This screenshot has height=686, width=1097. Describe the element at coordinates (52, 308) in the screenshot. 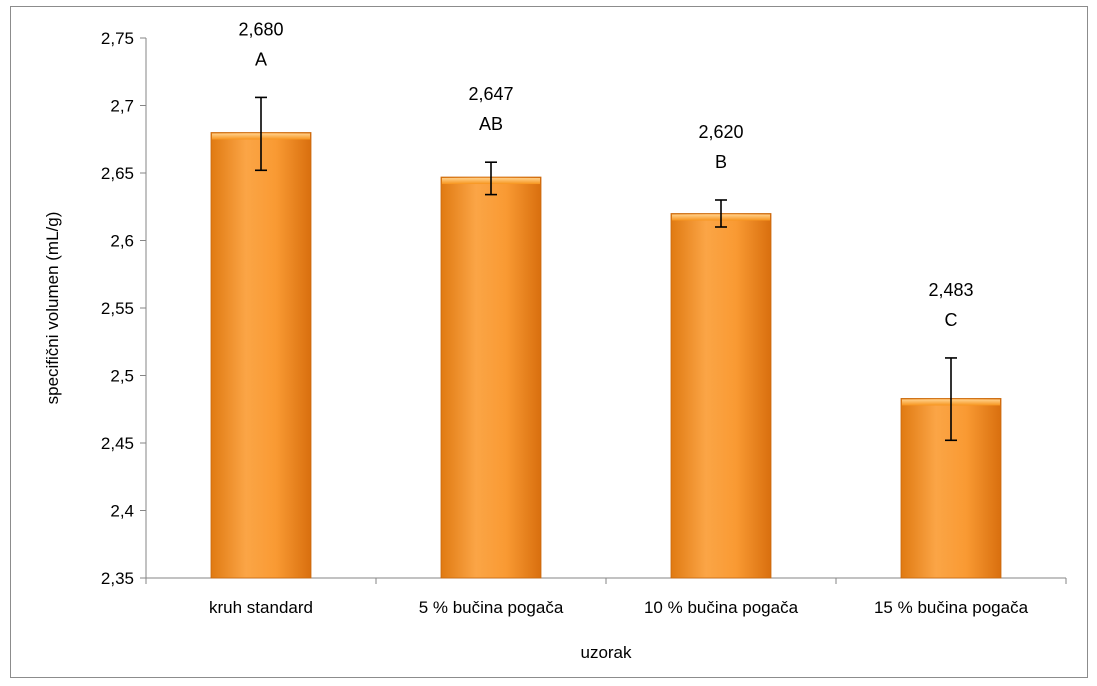

I see `y-axis-title: specifični volumen (mL/g)` at that location.